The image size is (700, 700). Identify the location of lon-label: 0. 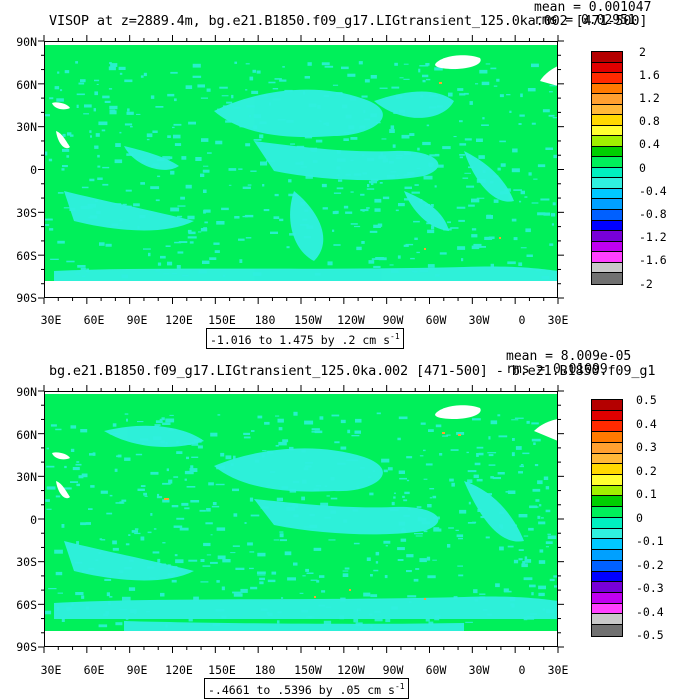
(522, 670).